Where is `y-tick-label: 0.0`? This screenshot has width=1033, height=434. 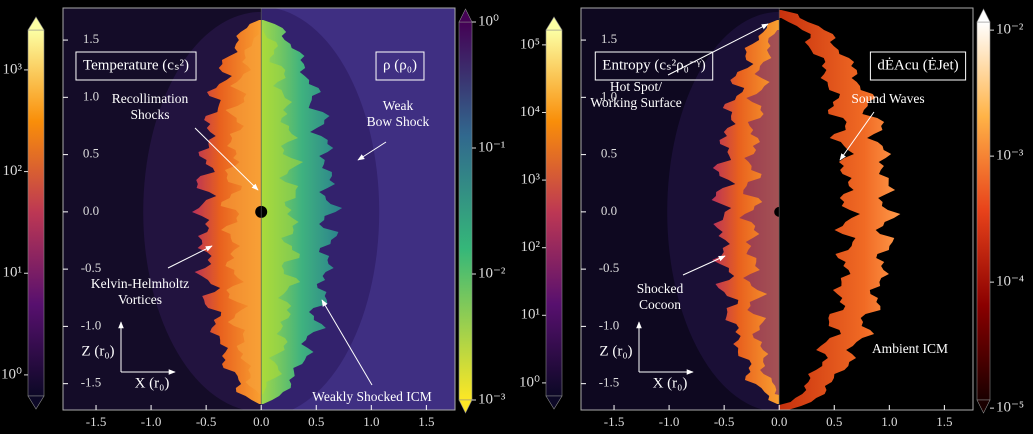
y-tick-label: 0.0 is located at coordinates (91, 210).